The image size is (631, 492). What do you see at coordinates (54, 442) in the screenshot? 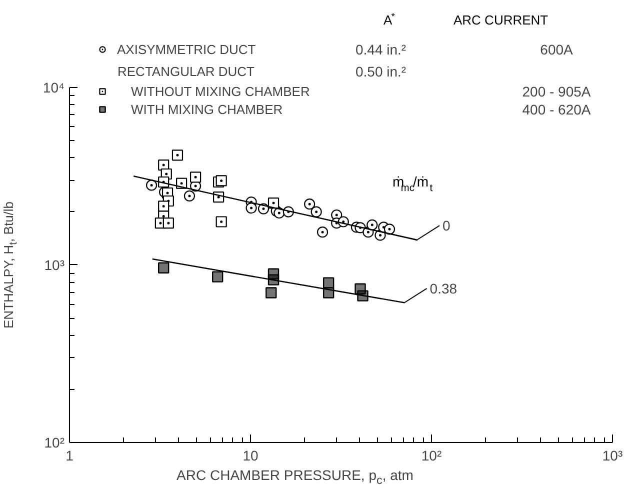
I see `y-tick-label: 10²` at bounding box center [54, 442].